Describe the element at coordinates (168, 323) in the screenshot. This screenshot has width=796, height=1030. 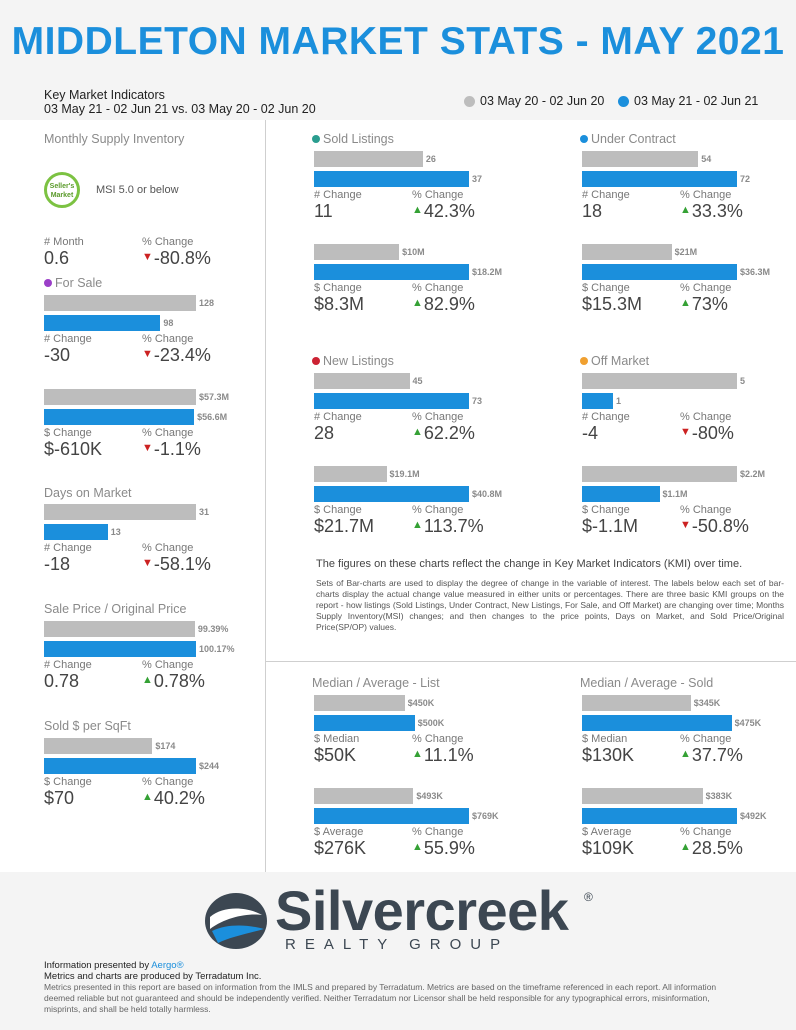
I see `for-sale-count-bar-curr-value: 98` at that location.